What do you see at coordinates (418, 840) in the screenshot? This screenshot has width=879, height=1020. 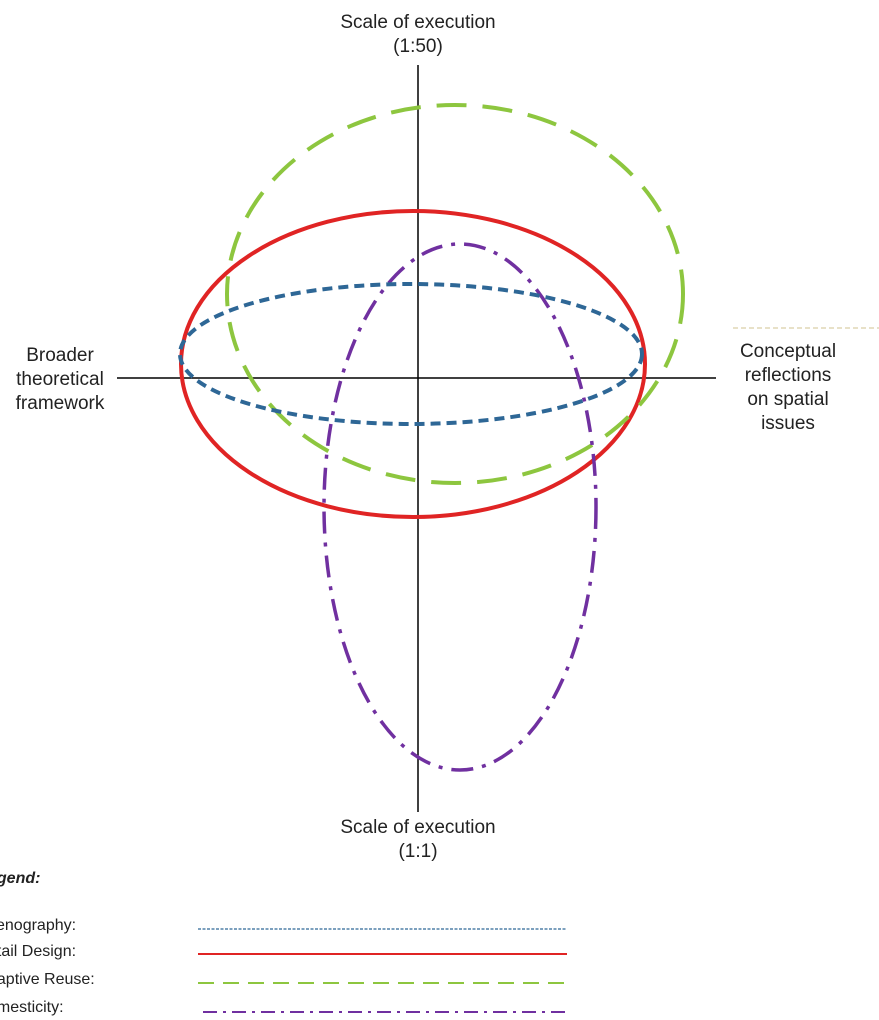 I see `bottom-axis-label: Scale of execution (1:1)` at bounding box center [418, 840].